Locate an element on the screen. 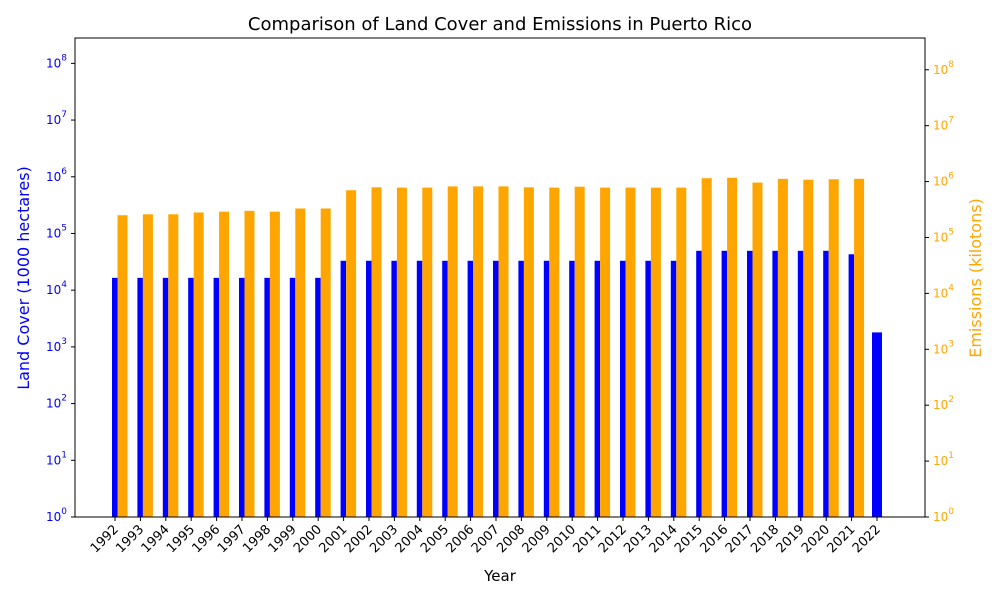 The height and width of the screenshot is (600, 1000). land-cover-bar-2019 is located at coordinates (800, 384).